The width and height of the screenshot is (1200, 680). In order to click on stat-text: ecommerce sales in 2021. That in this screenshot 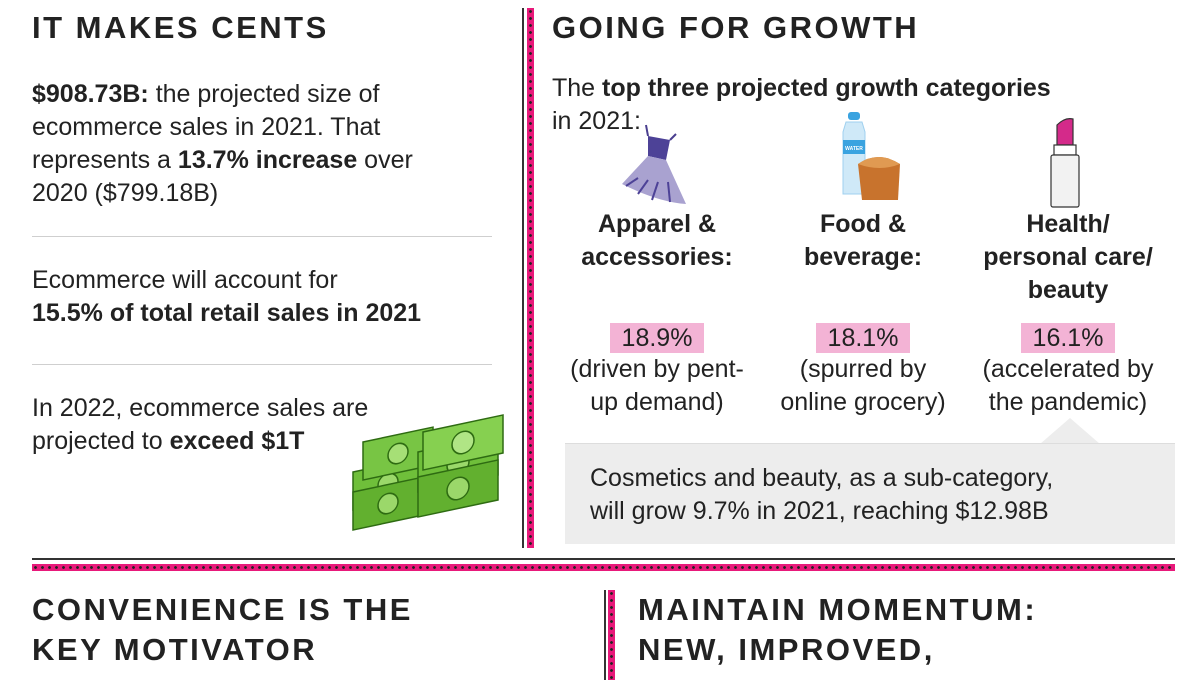, I will do `click(206, 127)`.